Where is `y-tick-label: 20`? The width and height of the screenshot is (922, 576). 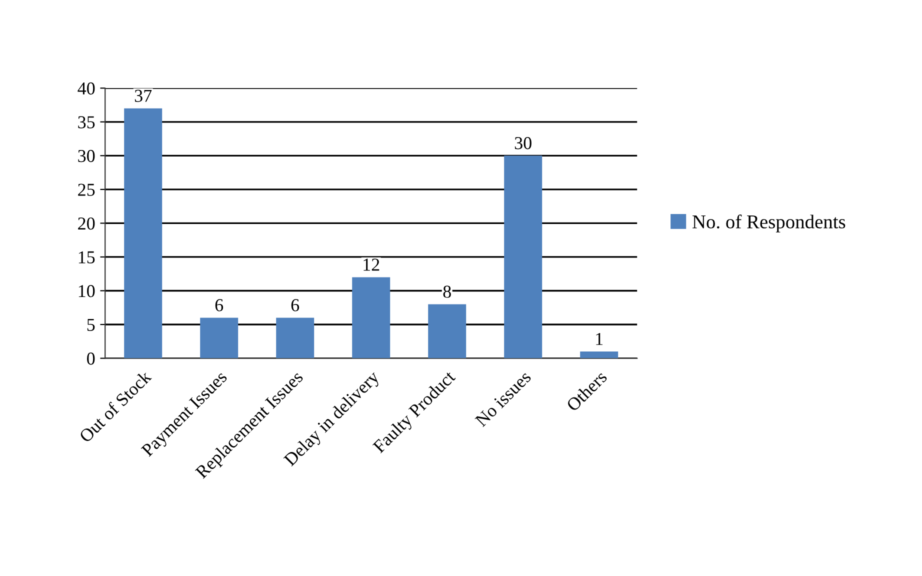 y-tick-label: 20 is located at coordinates (86, 223).